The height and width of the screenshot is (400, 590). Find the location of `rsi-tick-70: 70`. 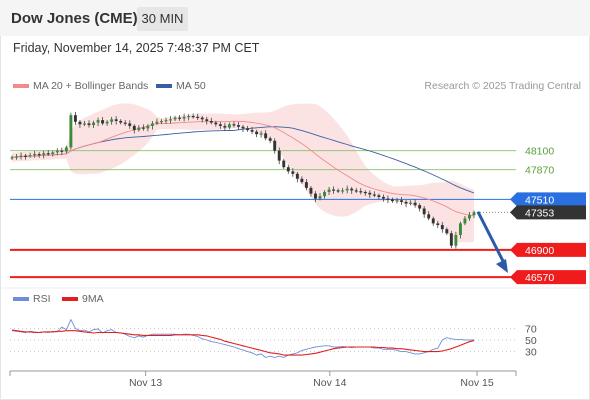

rsi-tick-70: 70 is located at coordinates (531, 329).